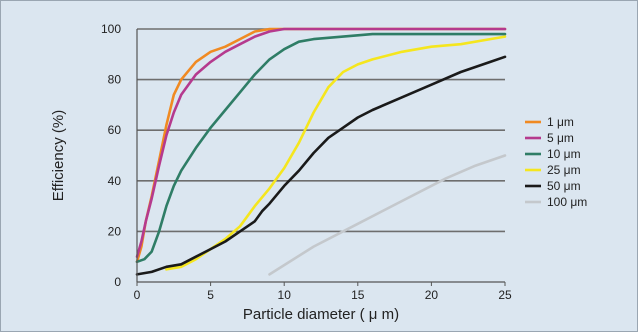 The image size is (638, 332). I want to click on y-axis-label: Efficiency (%), so click(58, 155).